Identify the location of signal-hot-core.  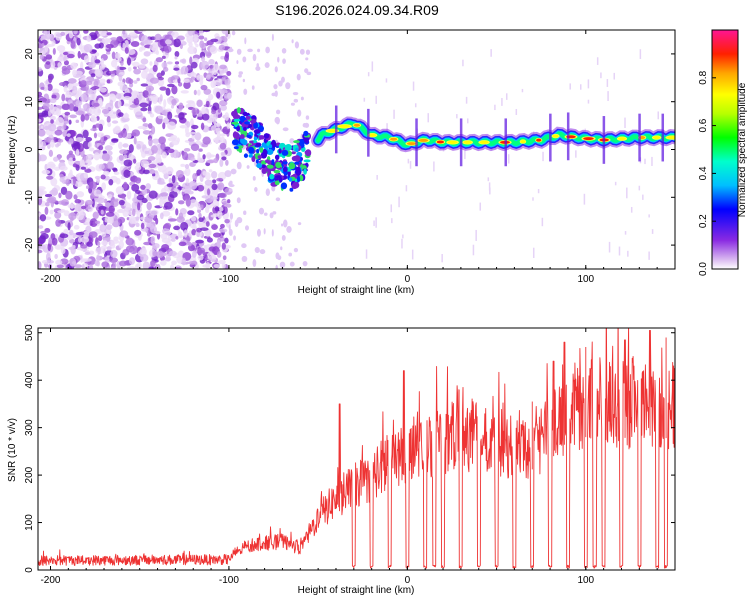
(344, 126).